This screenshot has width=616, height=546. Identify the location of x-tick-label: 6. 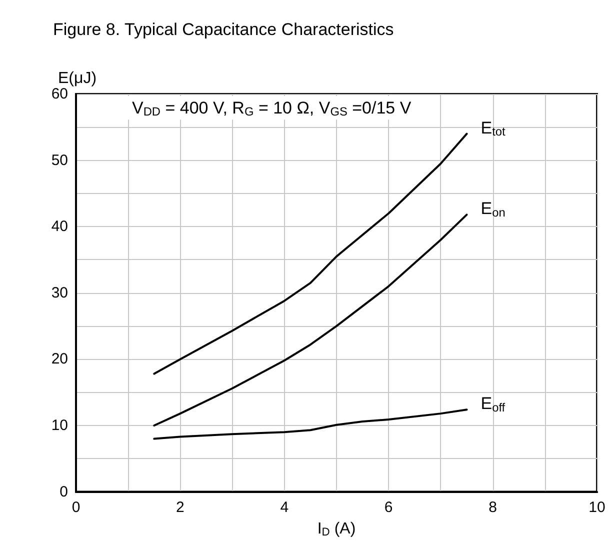
(388, 507).